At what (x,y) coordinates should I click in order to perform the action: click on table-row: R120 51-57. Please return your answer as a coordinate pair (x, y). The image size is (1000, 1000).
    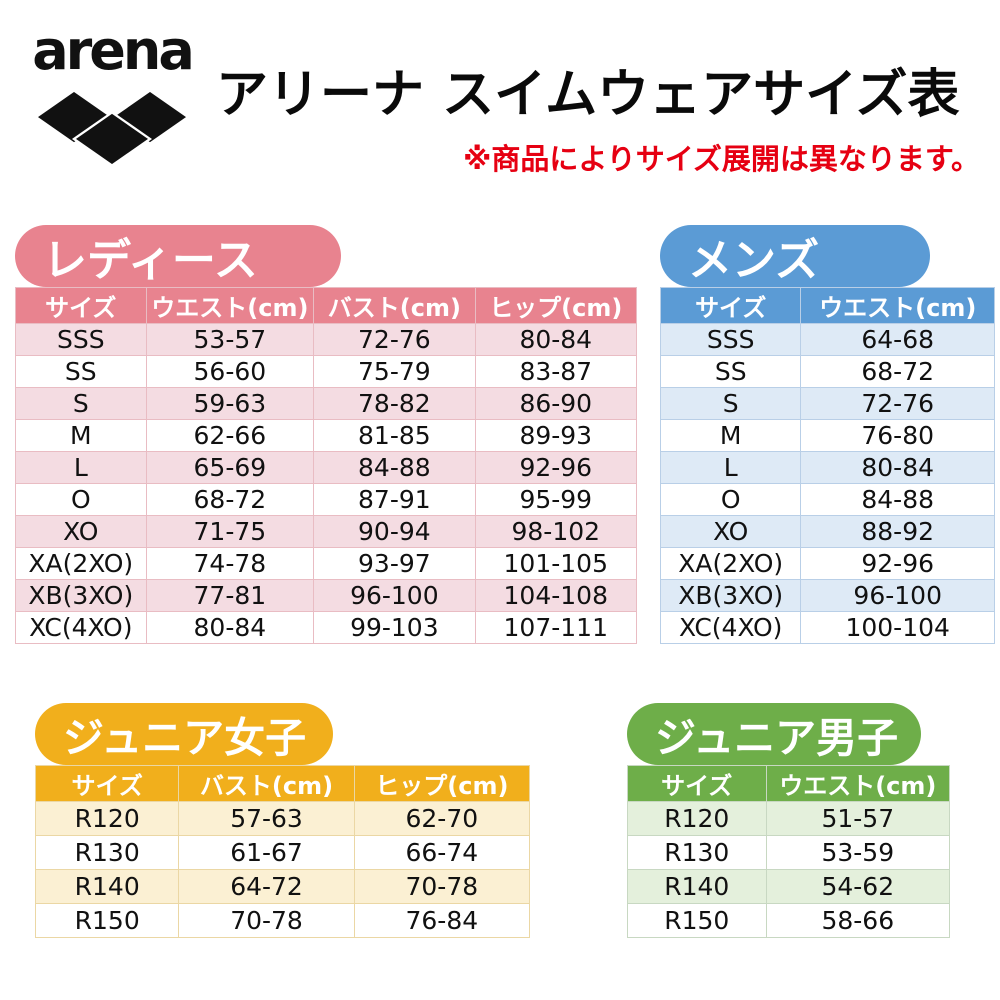
    Looking at the image, I should click on (789, 818).